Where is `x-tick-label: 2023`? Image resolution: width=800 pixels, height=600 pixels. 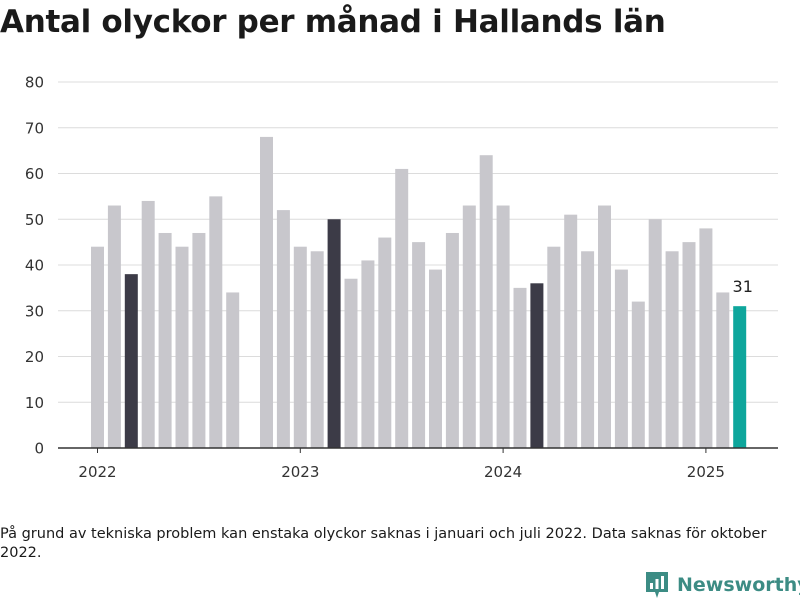
x-tick-label: 2023 is located at coordinates (300, 472).